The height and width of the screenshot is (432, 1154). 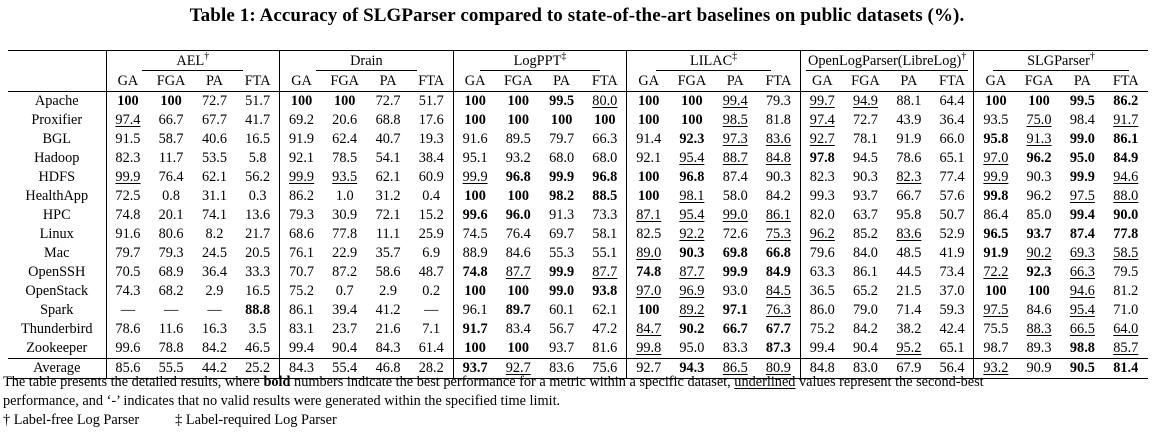 What do you see at coordinates (57, 291) in the screenshot?
I see `dataset-name: OpenStack` at bounding box center [57, 291].